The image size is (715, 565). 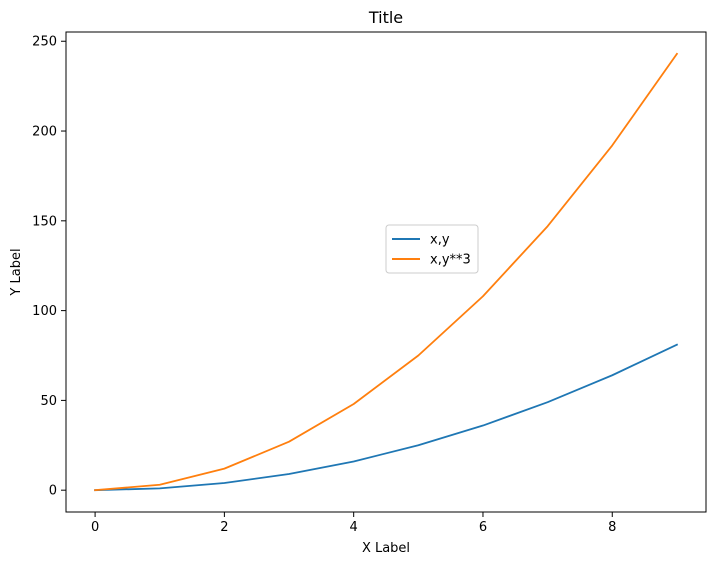 What do you see at coordinates (450, 260) in the screenshot?
I see `legend-entry-x-y-cubed: x,y**3` at bounding box center [450, 260].